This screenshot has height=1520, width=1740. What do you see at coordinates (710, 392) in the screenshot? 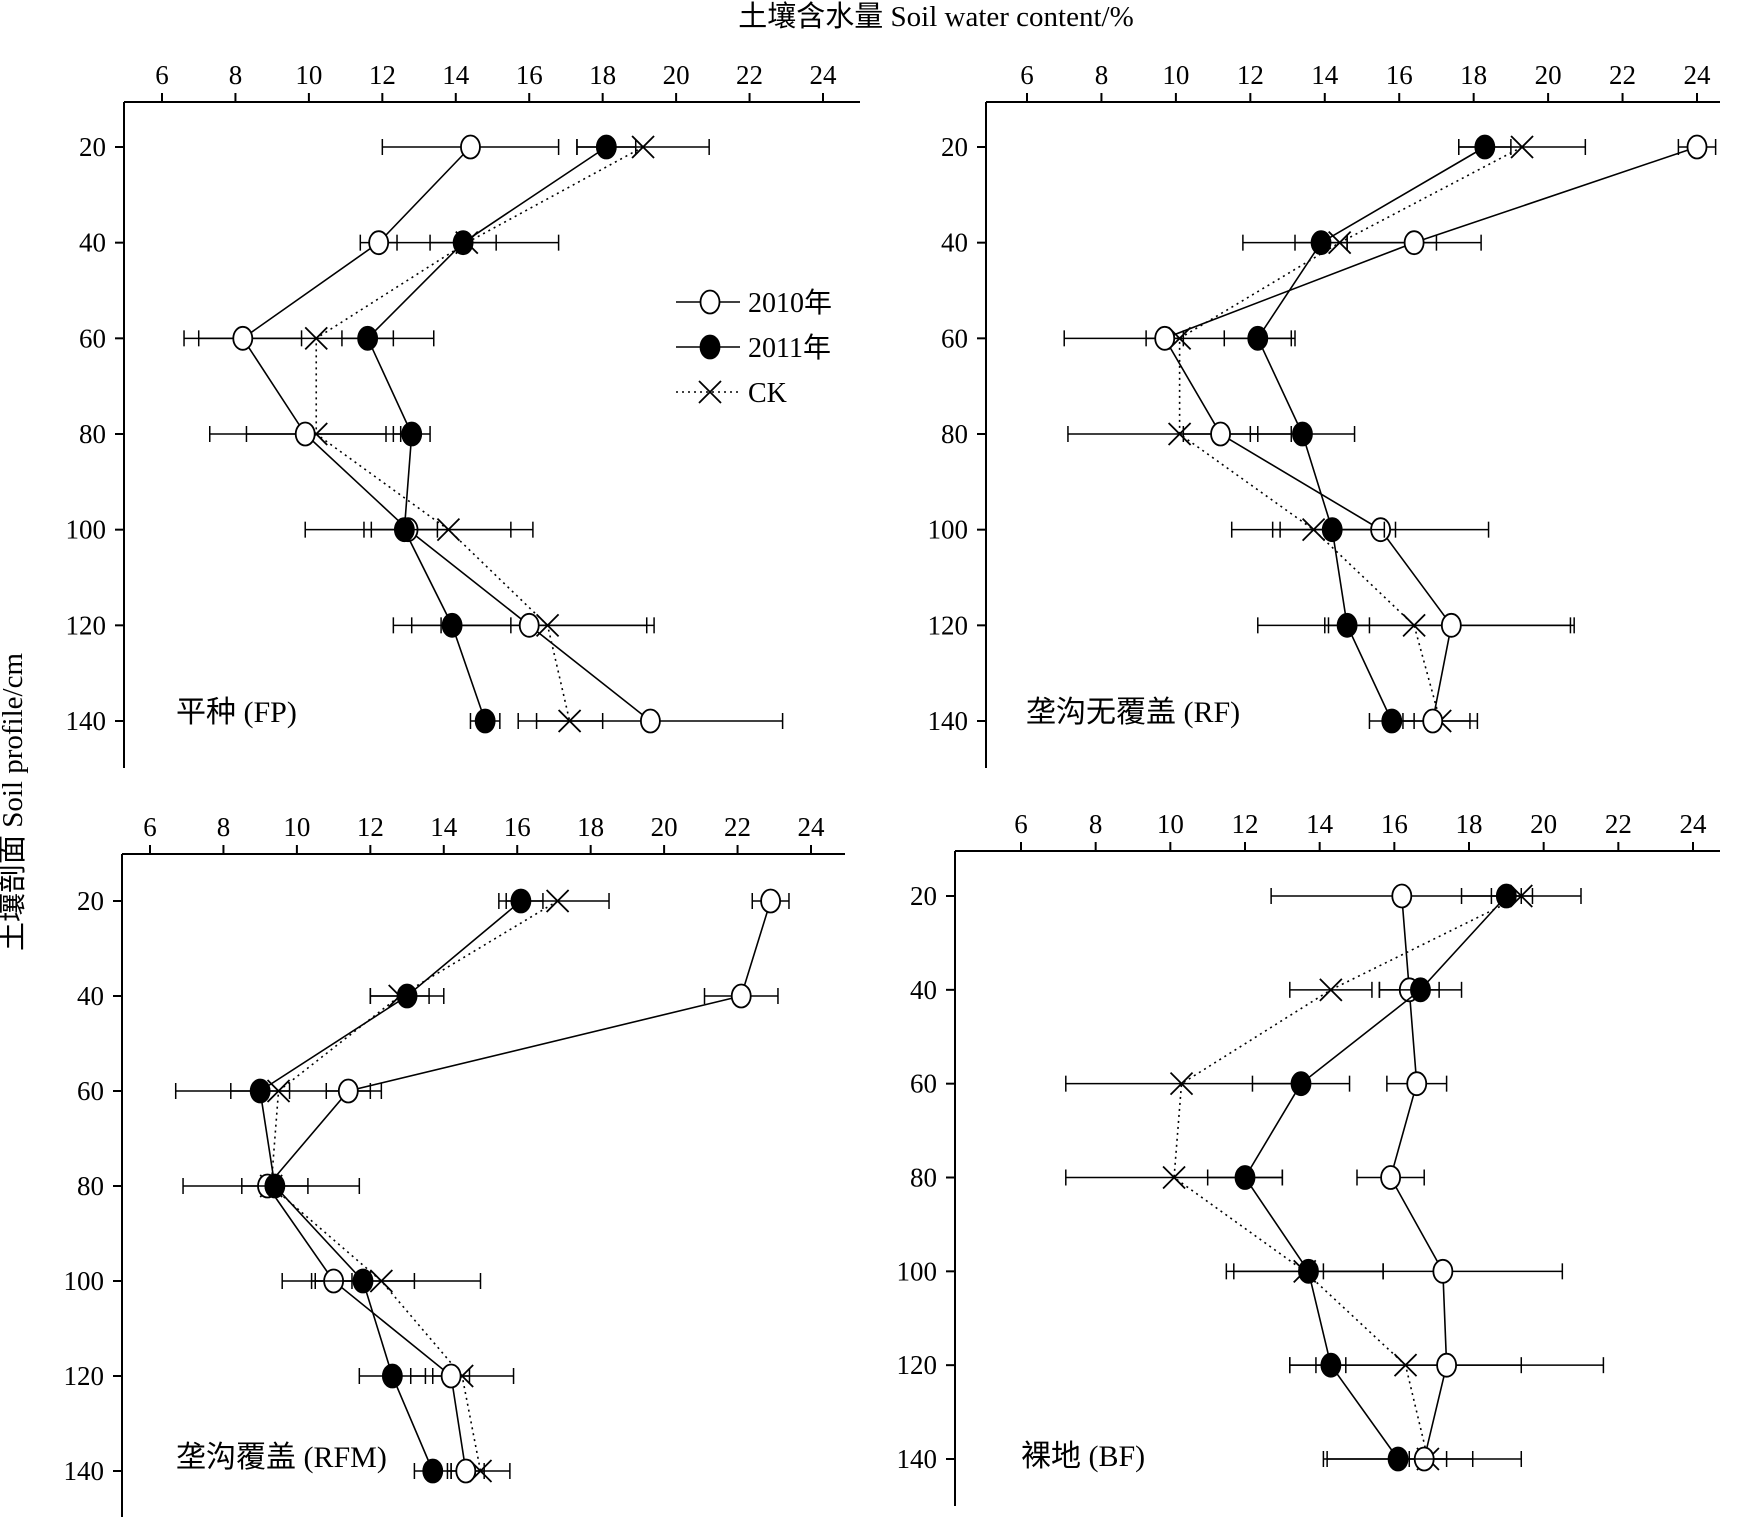
I see `legend-cross-marker` at bounding box center [710, 392].